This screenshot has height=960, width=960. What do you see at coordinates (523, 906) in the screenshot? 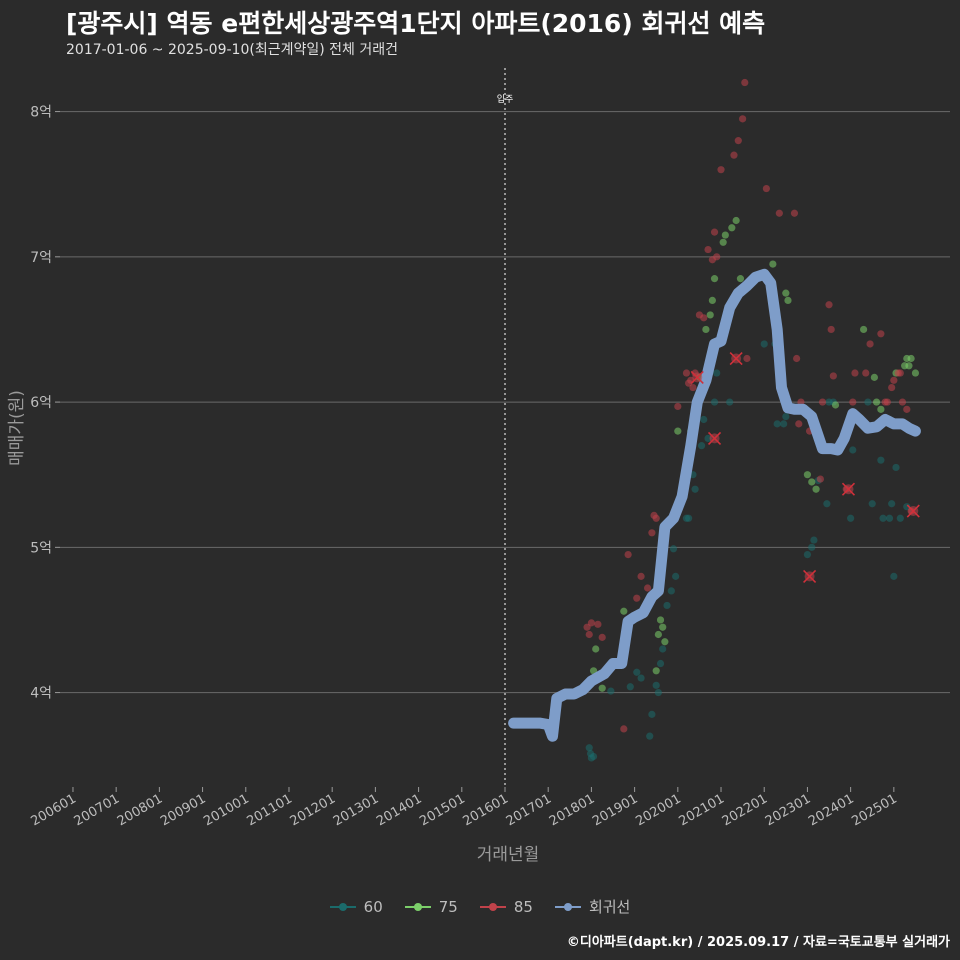
I see `legend-label: 85` at bounding box center [523, 906].